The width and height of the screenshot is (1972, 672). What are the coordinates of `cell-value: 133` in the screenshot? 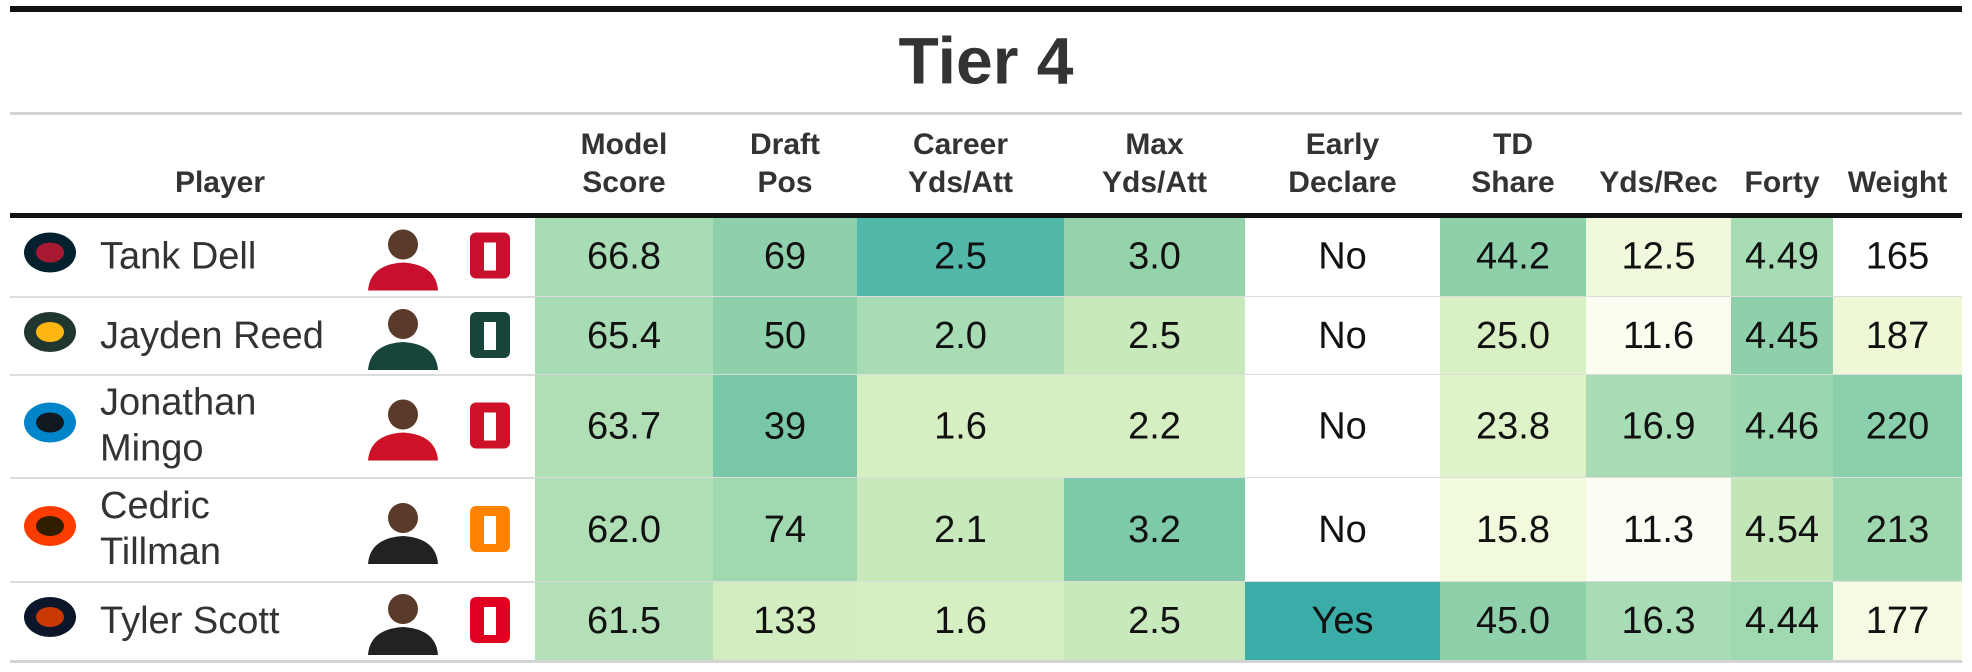 It's located at (784, 621).